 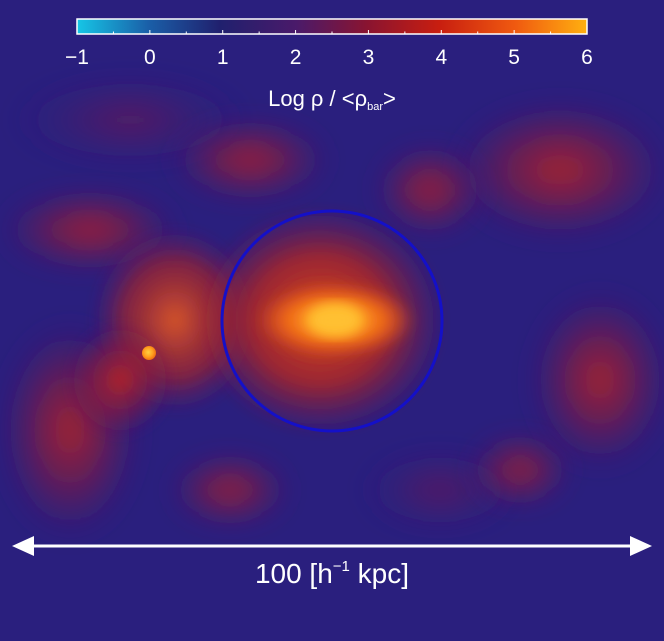 What do you see at coordinates (514, 57) in the screenshot?
I see `colorbar-tick-label: 5` at bounding box center [514, 57].